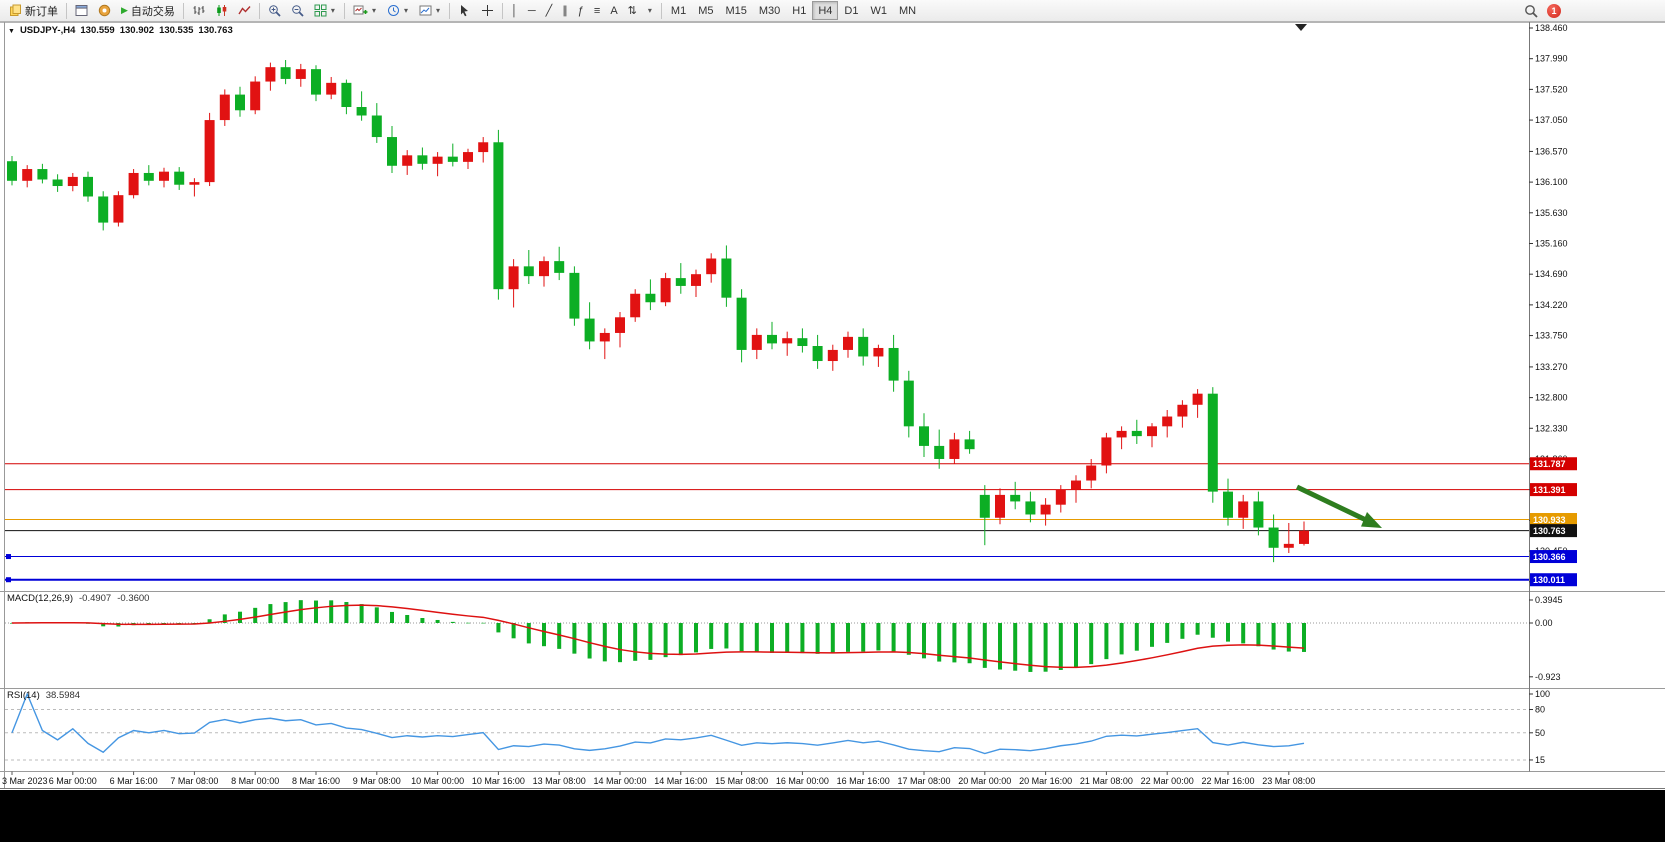 The height and width of the screenshot is (842, 1665). I want to click on arrows-tool-button: ⇅, so click(632, 10).